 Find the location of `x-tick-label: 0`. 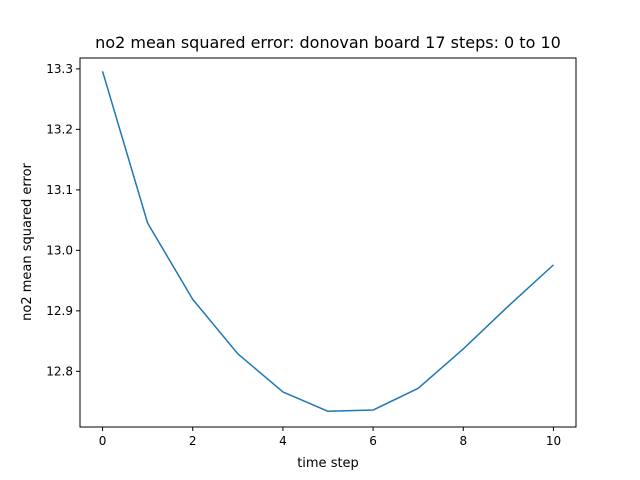

x-tick-label: 0 is located at coordinates (103, 441).